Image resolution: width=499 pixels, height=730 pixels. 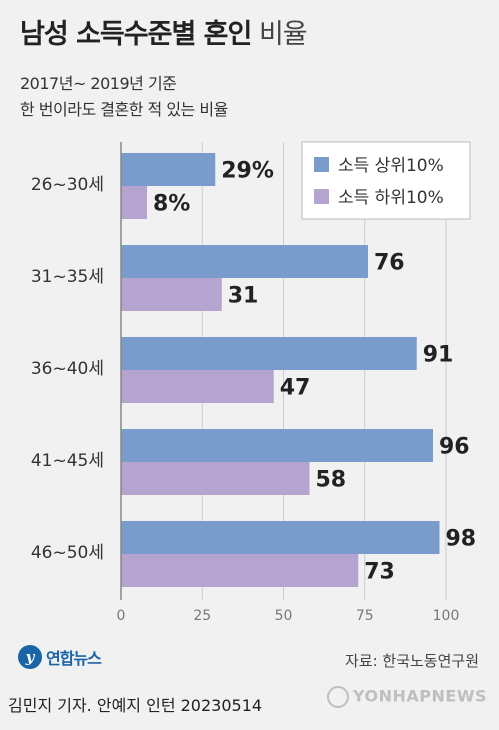 I want to click on x-tick-label: 0, so click(x=121, y=616).